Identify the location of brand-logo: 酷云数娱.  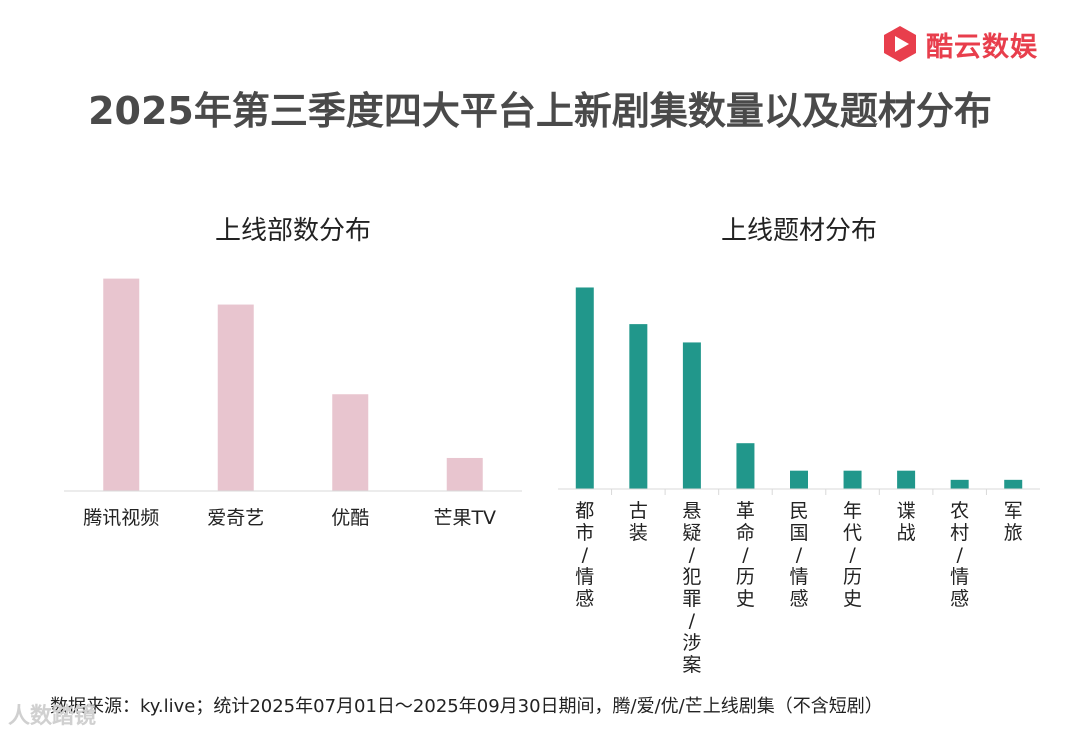
(959, 44).